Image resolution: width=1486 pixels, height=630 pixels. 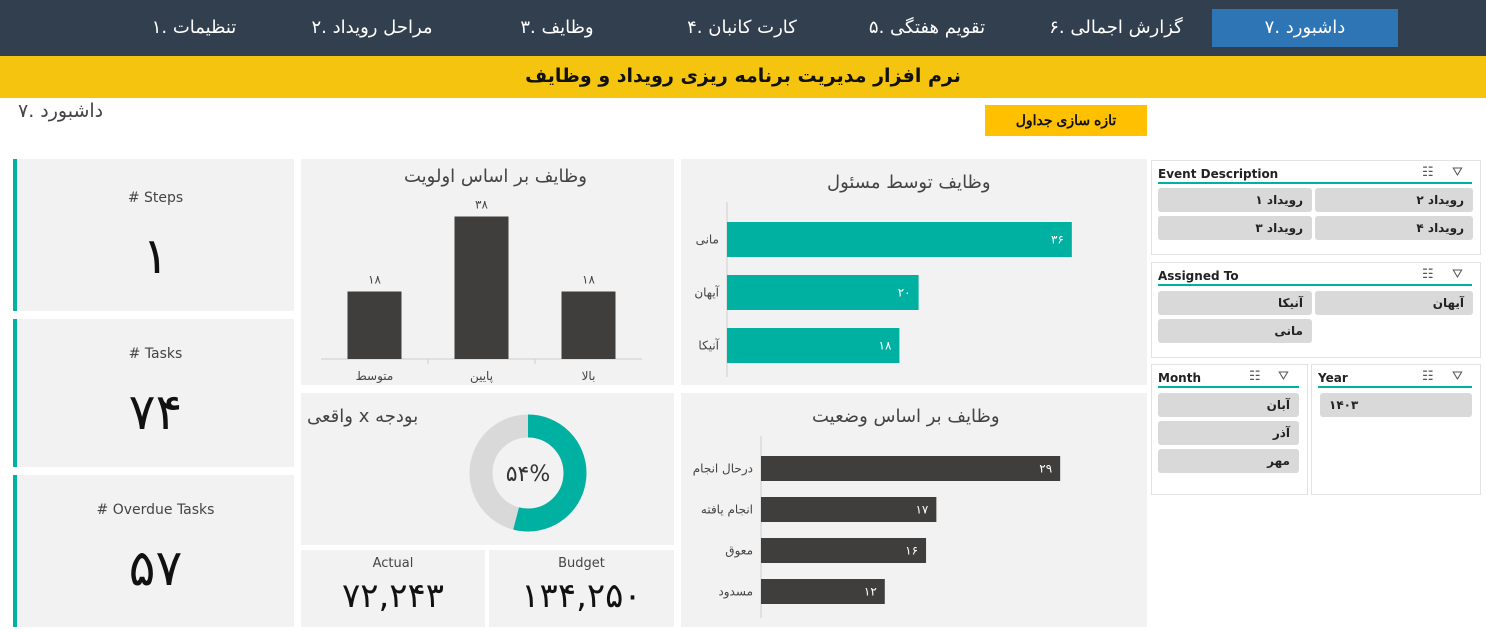 I want to click on slicer-year: Year ☷ ⛛ ۱۴۰۳, so click(x=1396, y=429).